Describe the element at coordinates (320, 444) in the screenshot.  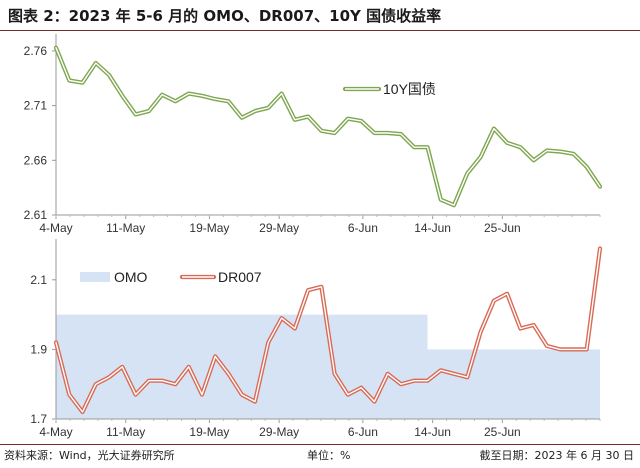
I see `footer-divider` at that location.